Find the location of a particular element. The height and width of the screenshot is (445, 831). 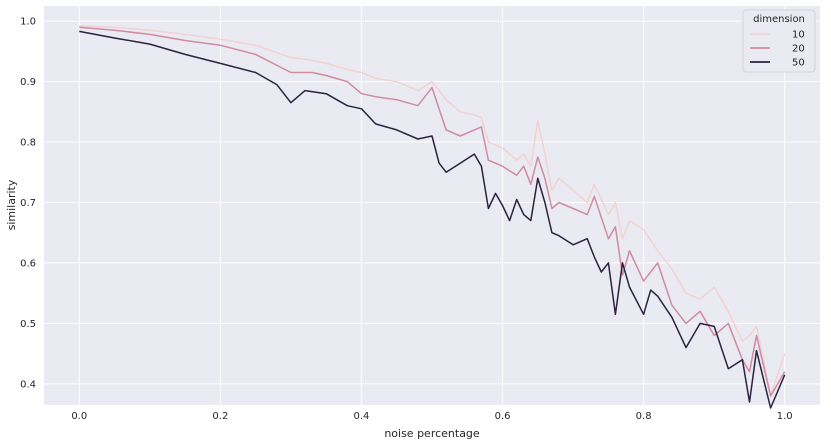

y-tick-label: 0.9 is located at coordinates (28, 82).